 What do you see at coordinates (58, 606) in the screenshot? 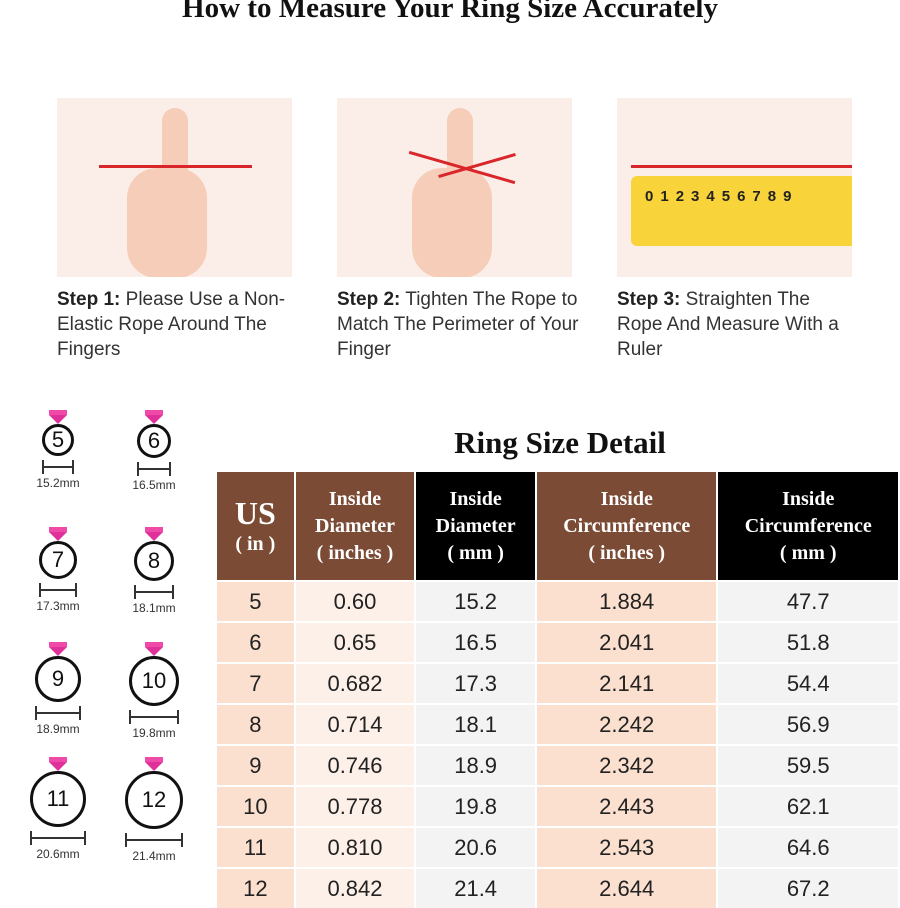
I see `ring-diameter-label: 17.3mm` at bounding box center [58, 606].